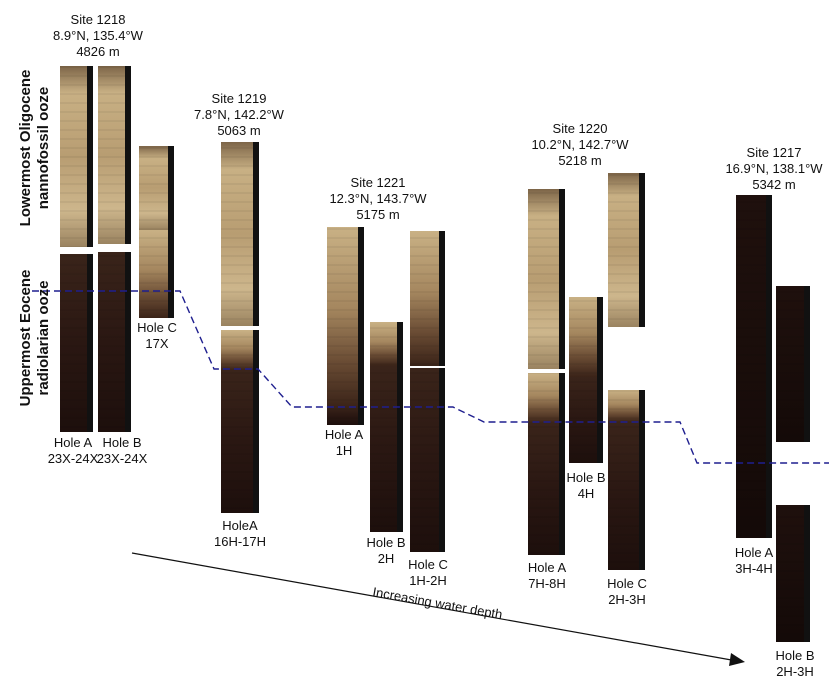 Image resolution: width=833 pixels, height=683 pixels. I want to click on hole-label-1221c: Hole C 1H-2H, so click(428, 572).